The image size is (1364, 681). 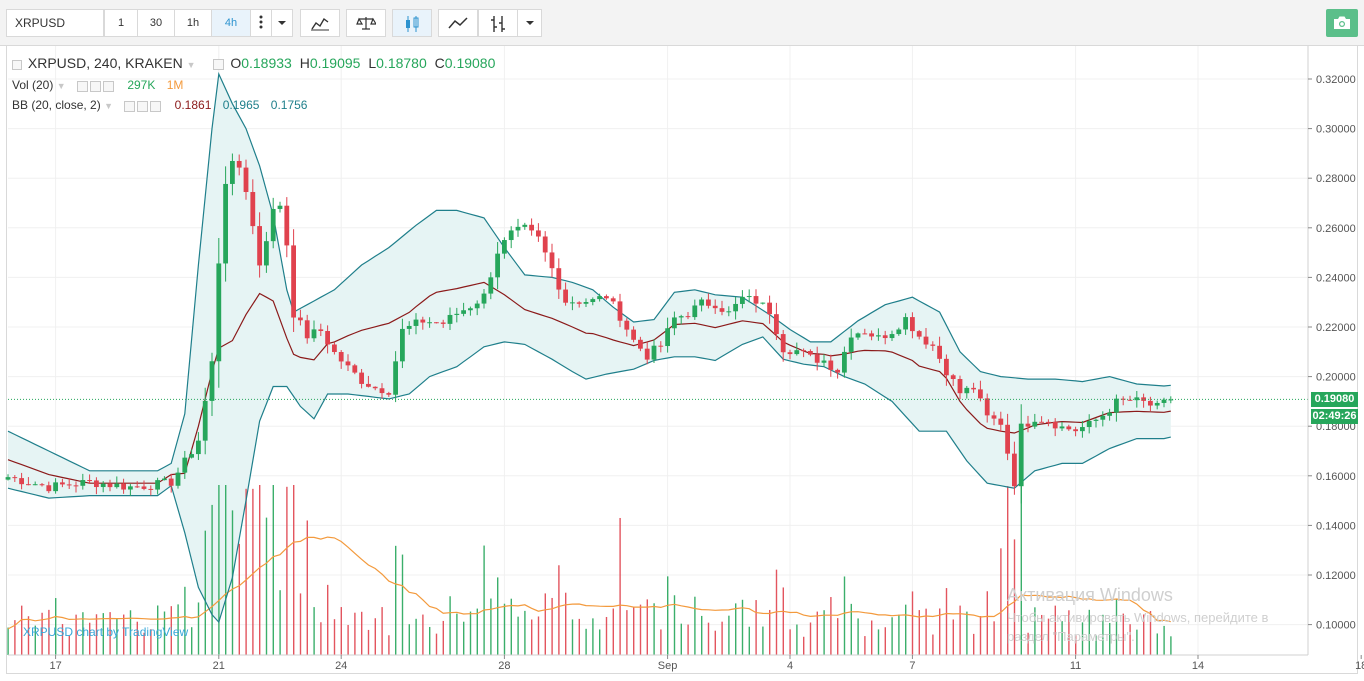 I want to click on bb-lower-value: 0.1756, so click(x=289, y=105).